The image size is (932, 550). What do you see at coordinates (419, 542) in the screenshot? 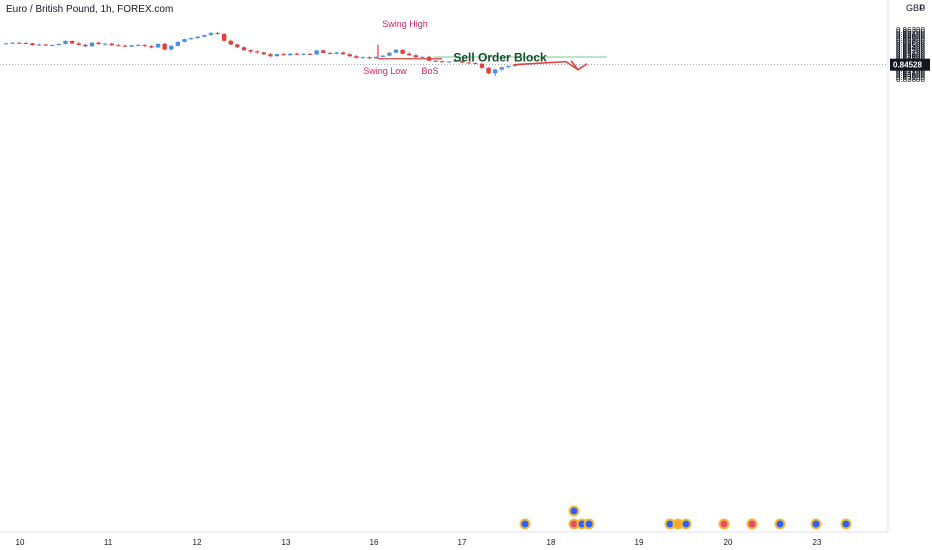
I see `time-axis: 10 11 12 13 16 17 18 19 20 23` at bounding box center [419, 542].